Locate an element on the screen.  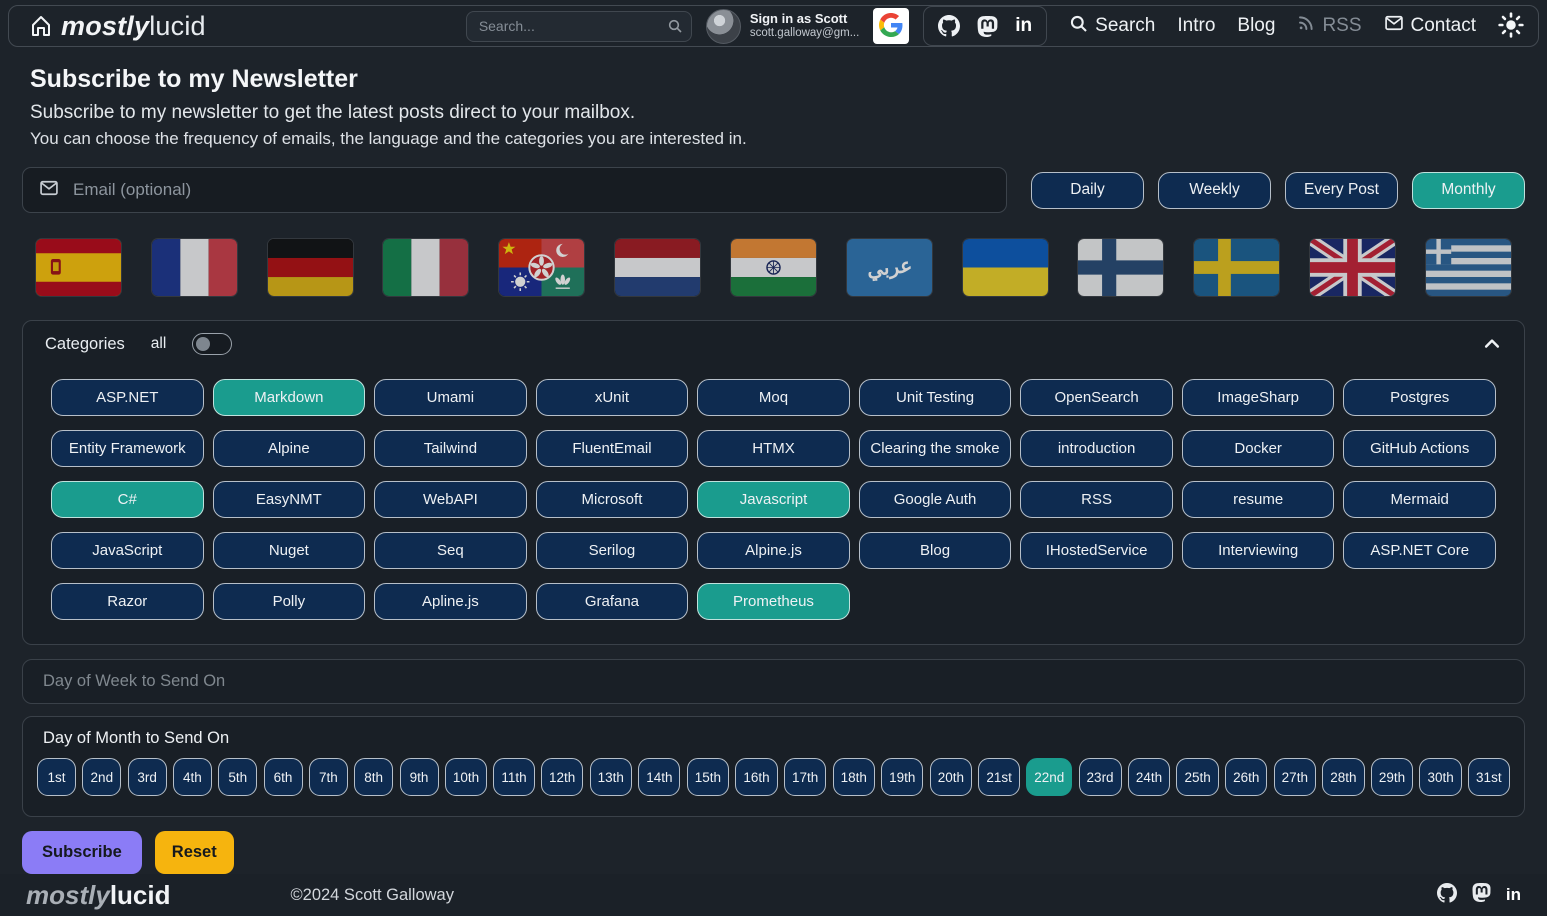
day-4th: 4th is located at coordinates (192, 777).